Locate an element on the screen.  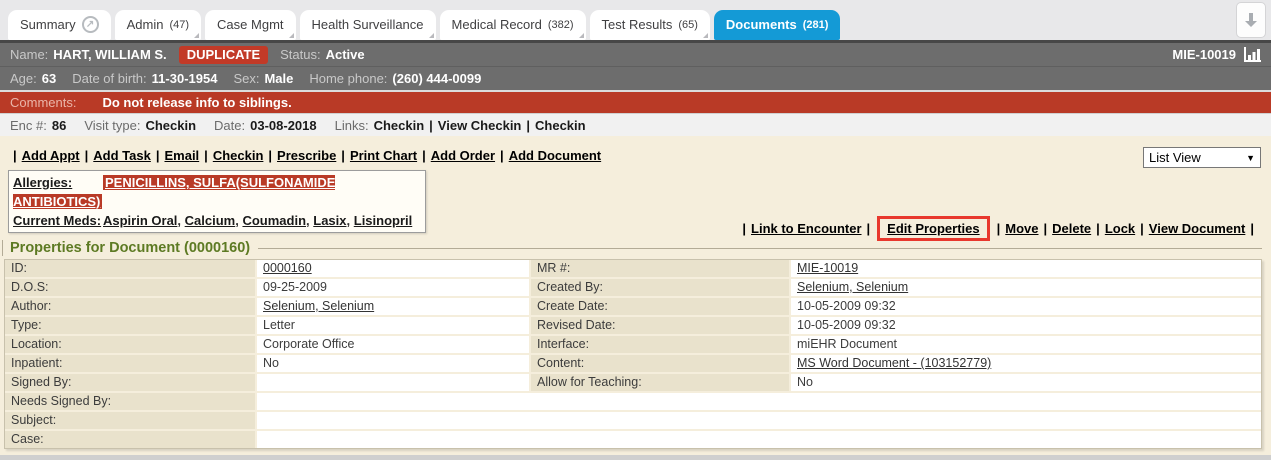
enc-number: 86 is located at coordinates (59, 125).